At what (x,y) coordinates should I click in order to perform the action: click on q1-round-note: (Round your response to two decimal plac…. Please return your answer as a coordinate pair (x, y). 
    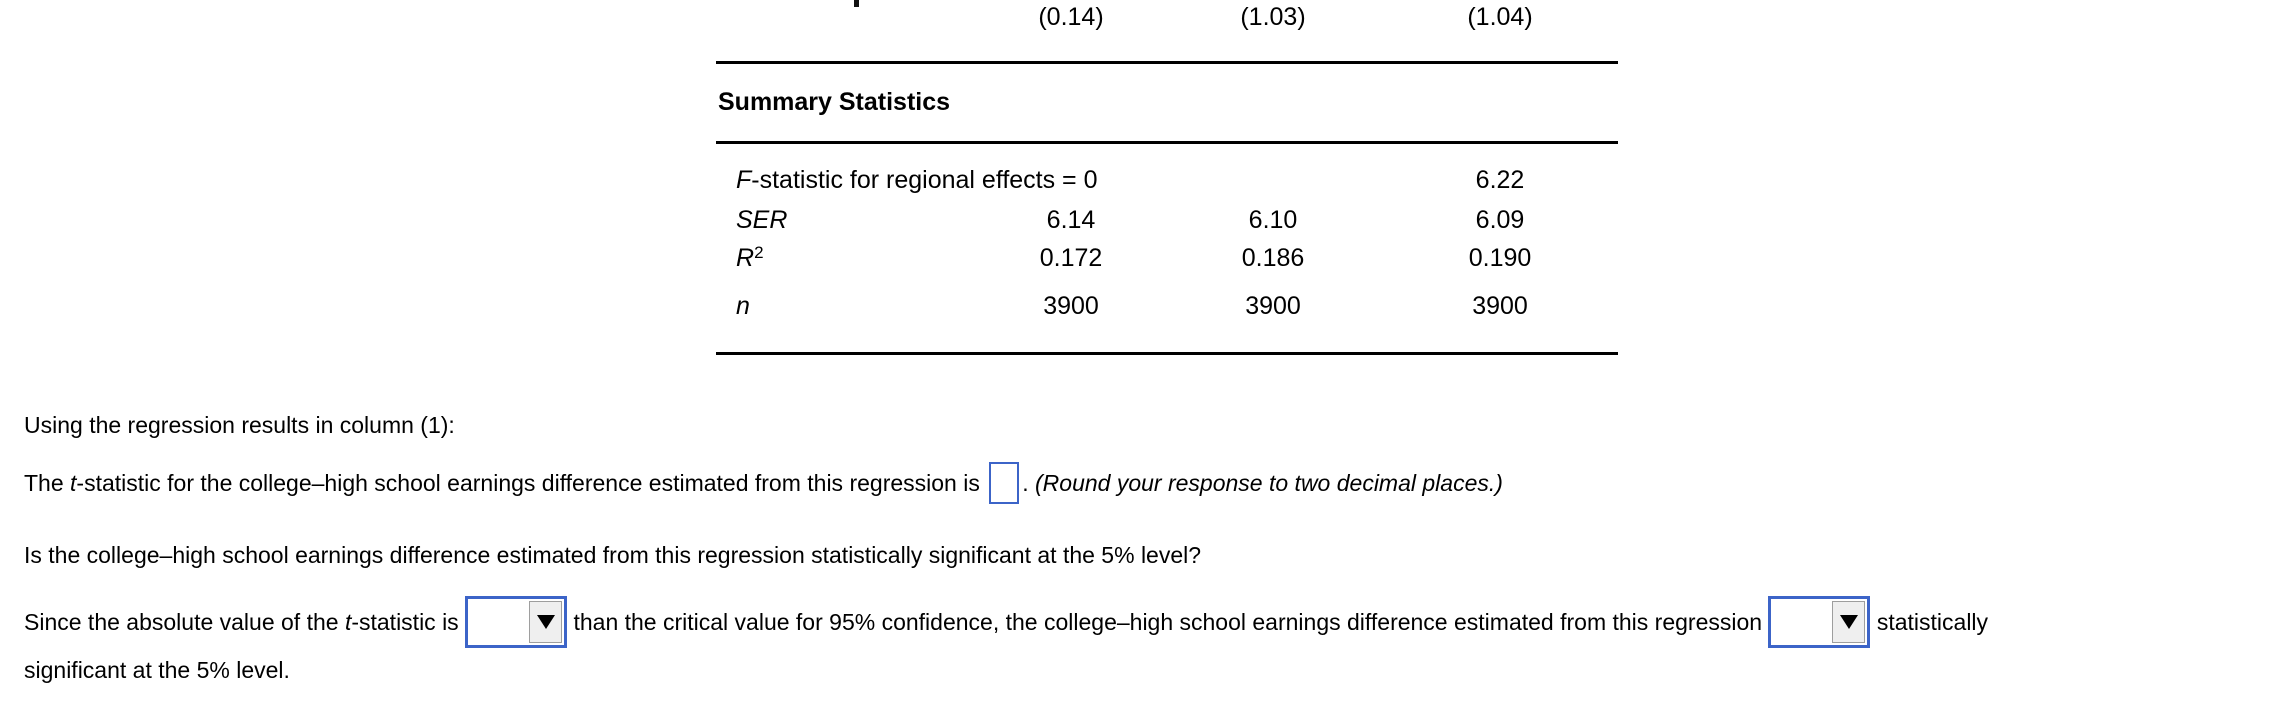
    Looking at the image, I should click on (1269, 483).